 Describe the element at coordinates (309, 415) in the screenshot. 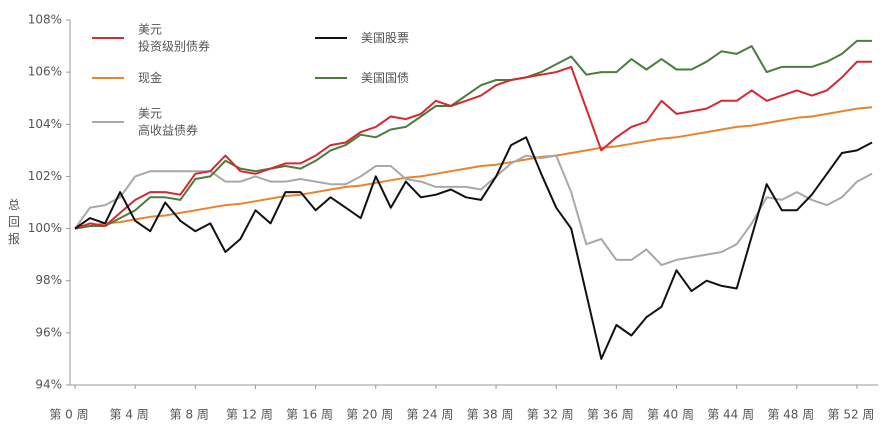

I see `x-tick-label: 第 16 周` at that location.